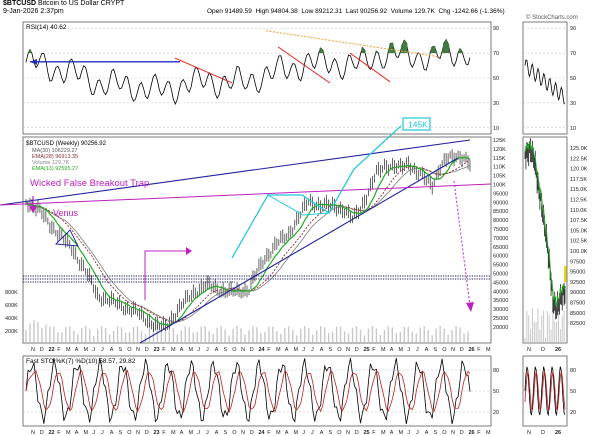  I want to click on last-value: 90256.92, so click(374, 11).